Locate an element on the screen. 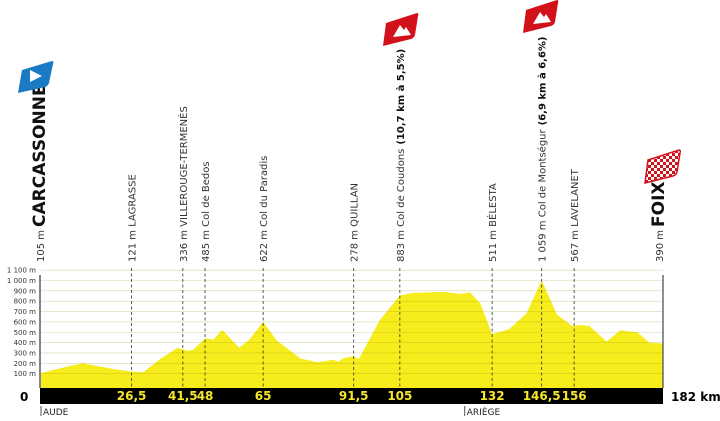  waypoint-label: 390 m FOIX is located at coordinates (659, 221).